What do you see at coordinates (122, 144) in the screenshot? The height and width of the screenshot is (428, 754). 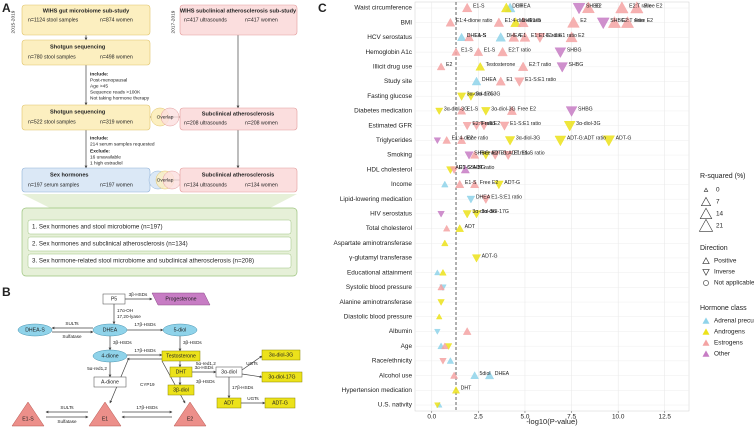 I see `criteria: 214 serum samples requested` at bounding box center [122, 144].